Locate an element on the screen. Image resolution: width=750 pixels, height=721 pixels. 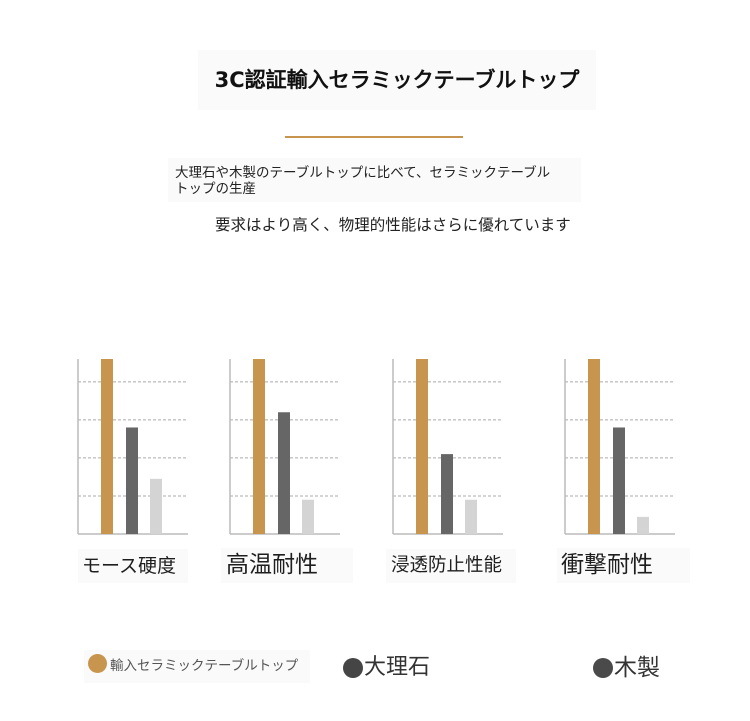
title-accent-divider is located at coordinates (374, 137).